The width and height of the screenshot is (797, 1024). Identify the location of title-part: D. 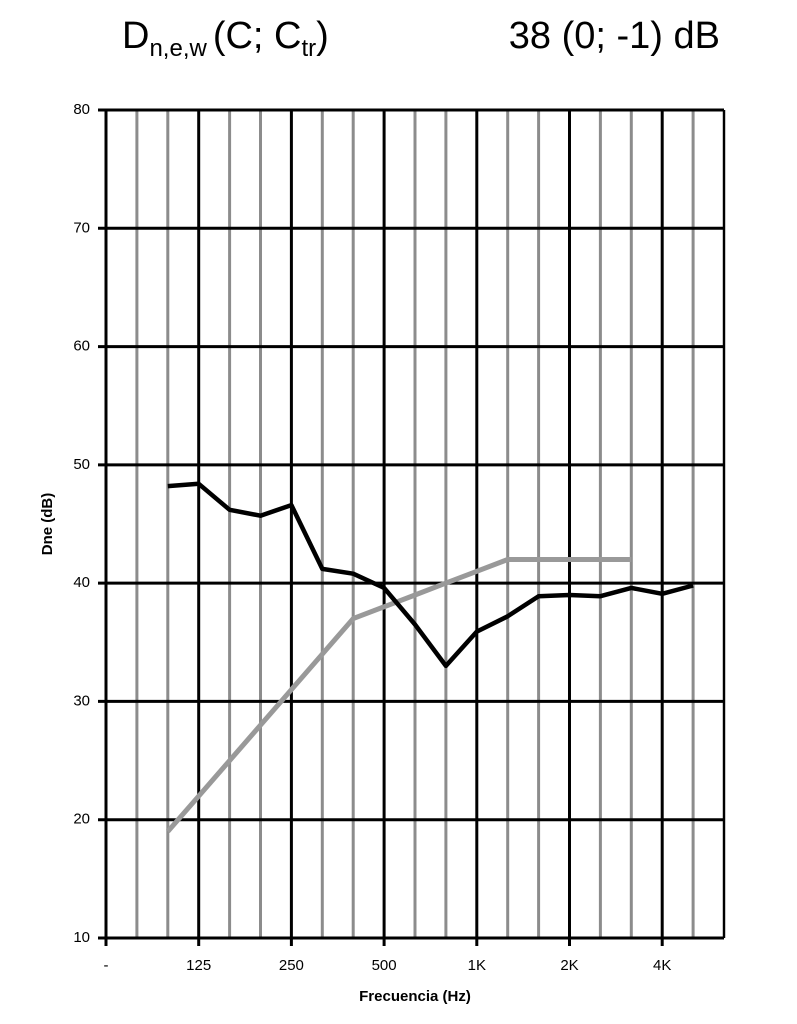
(135, 36).